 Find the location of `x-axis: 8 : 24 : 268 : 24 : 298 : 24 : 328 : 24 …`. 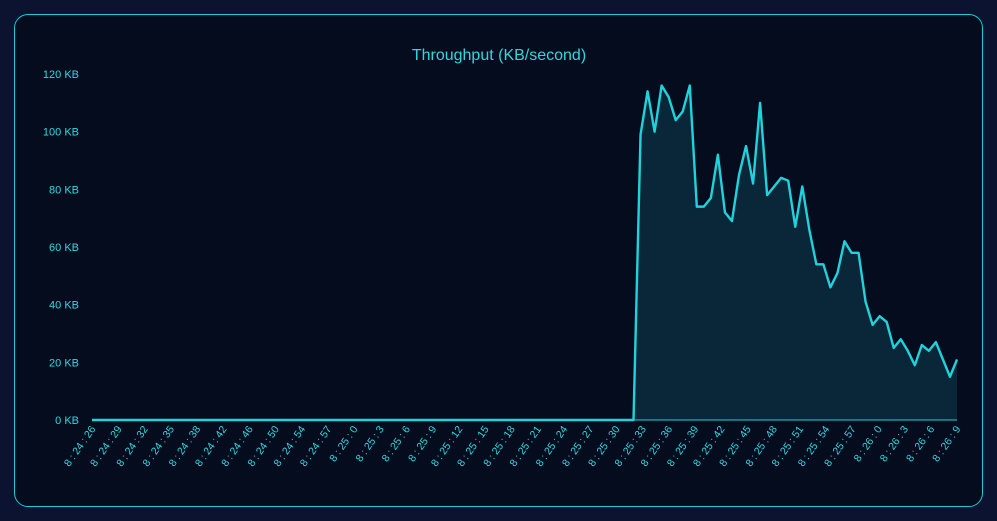

x-axis: 8 : 24 : 268 : 24 : 298 : 24 : 328 : 24 … is located at coordinates (513, 446).